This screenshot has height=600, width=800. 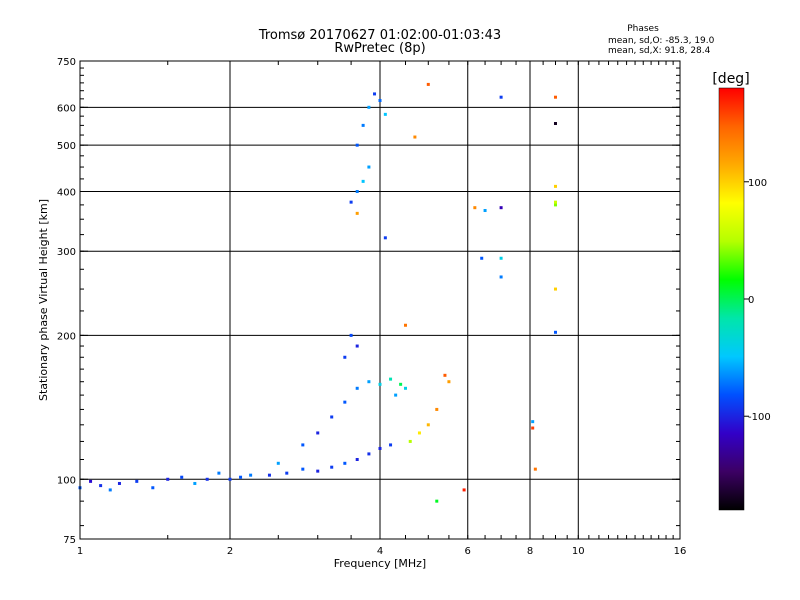 I want to click on y-tick-labels: 75 100 200 300 400 500 600 750, so click(x=66, y=301).